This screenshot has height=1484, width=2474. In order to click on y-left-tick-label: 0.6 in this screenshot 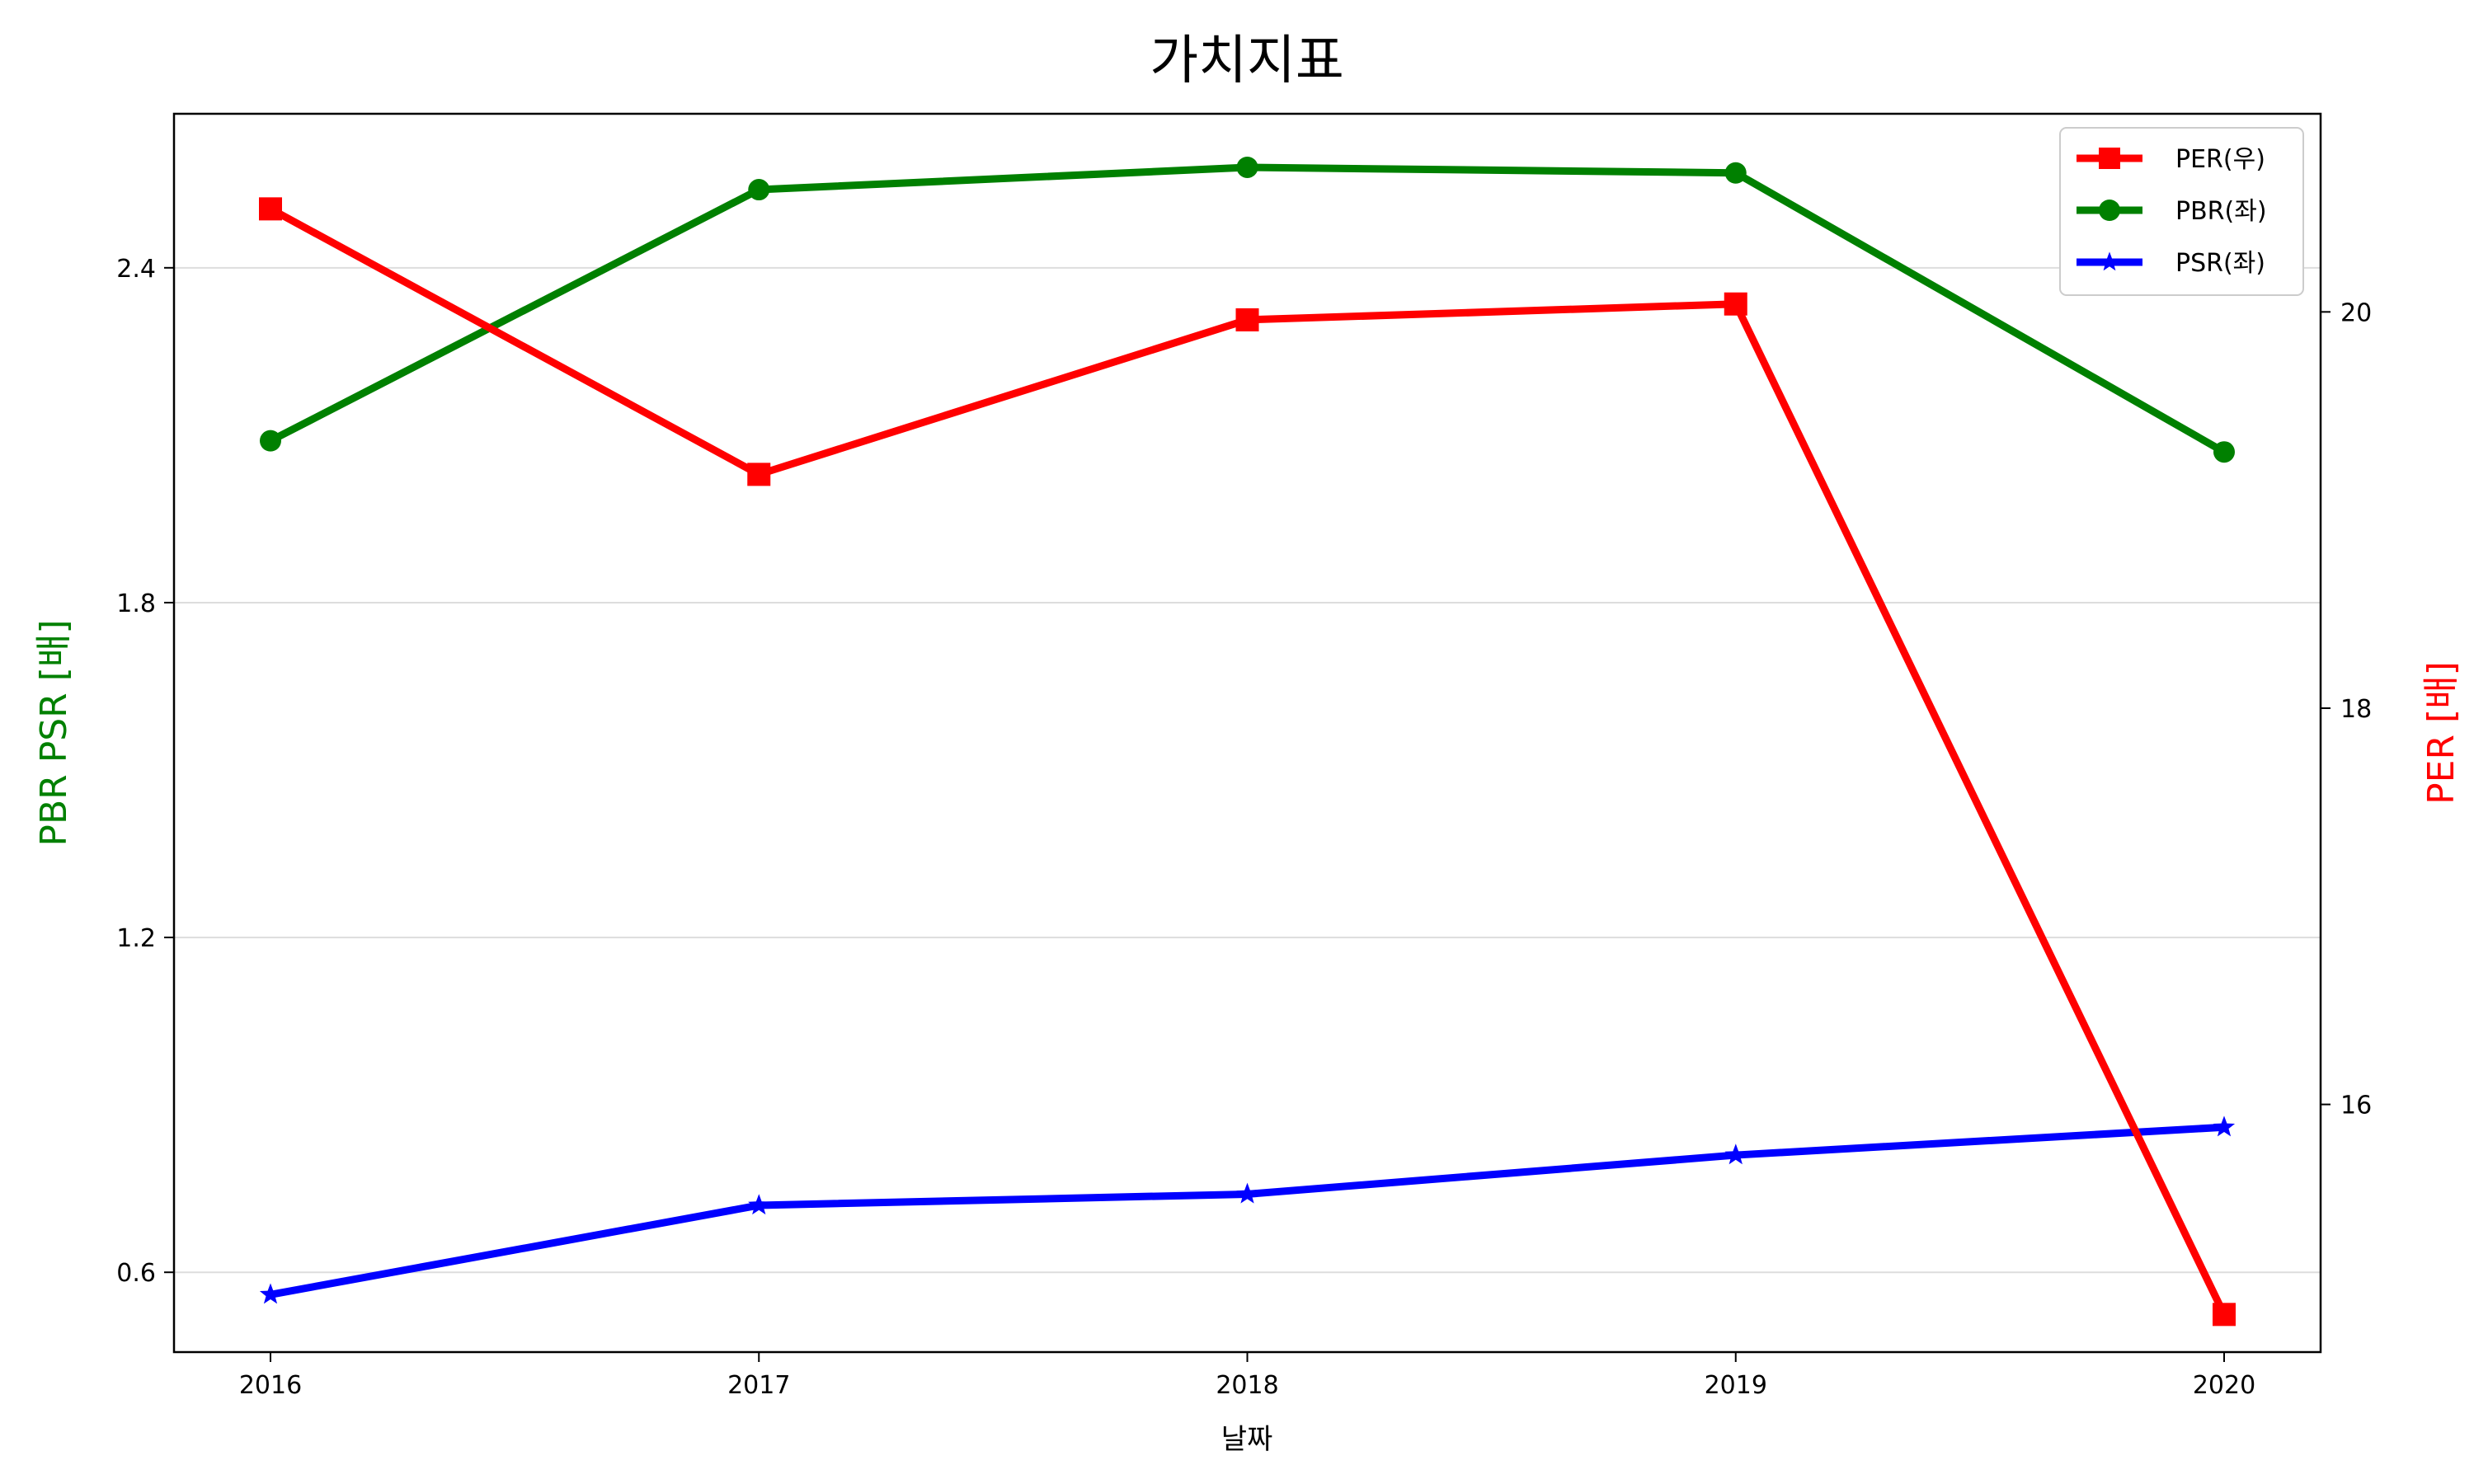, I will do `click(136, 1273)`.